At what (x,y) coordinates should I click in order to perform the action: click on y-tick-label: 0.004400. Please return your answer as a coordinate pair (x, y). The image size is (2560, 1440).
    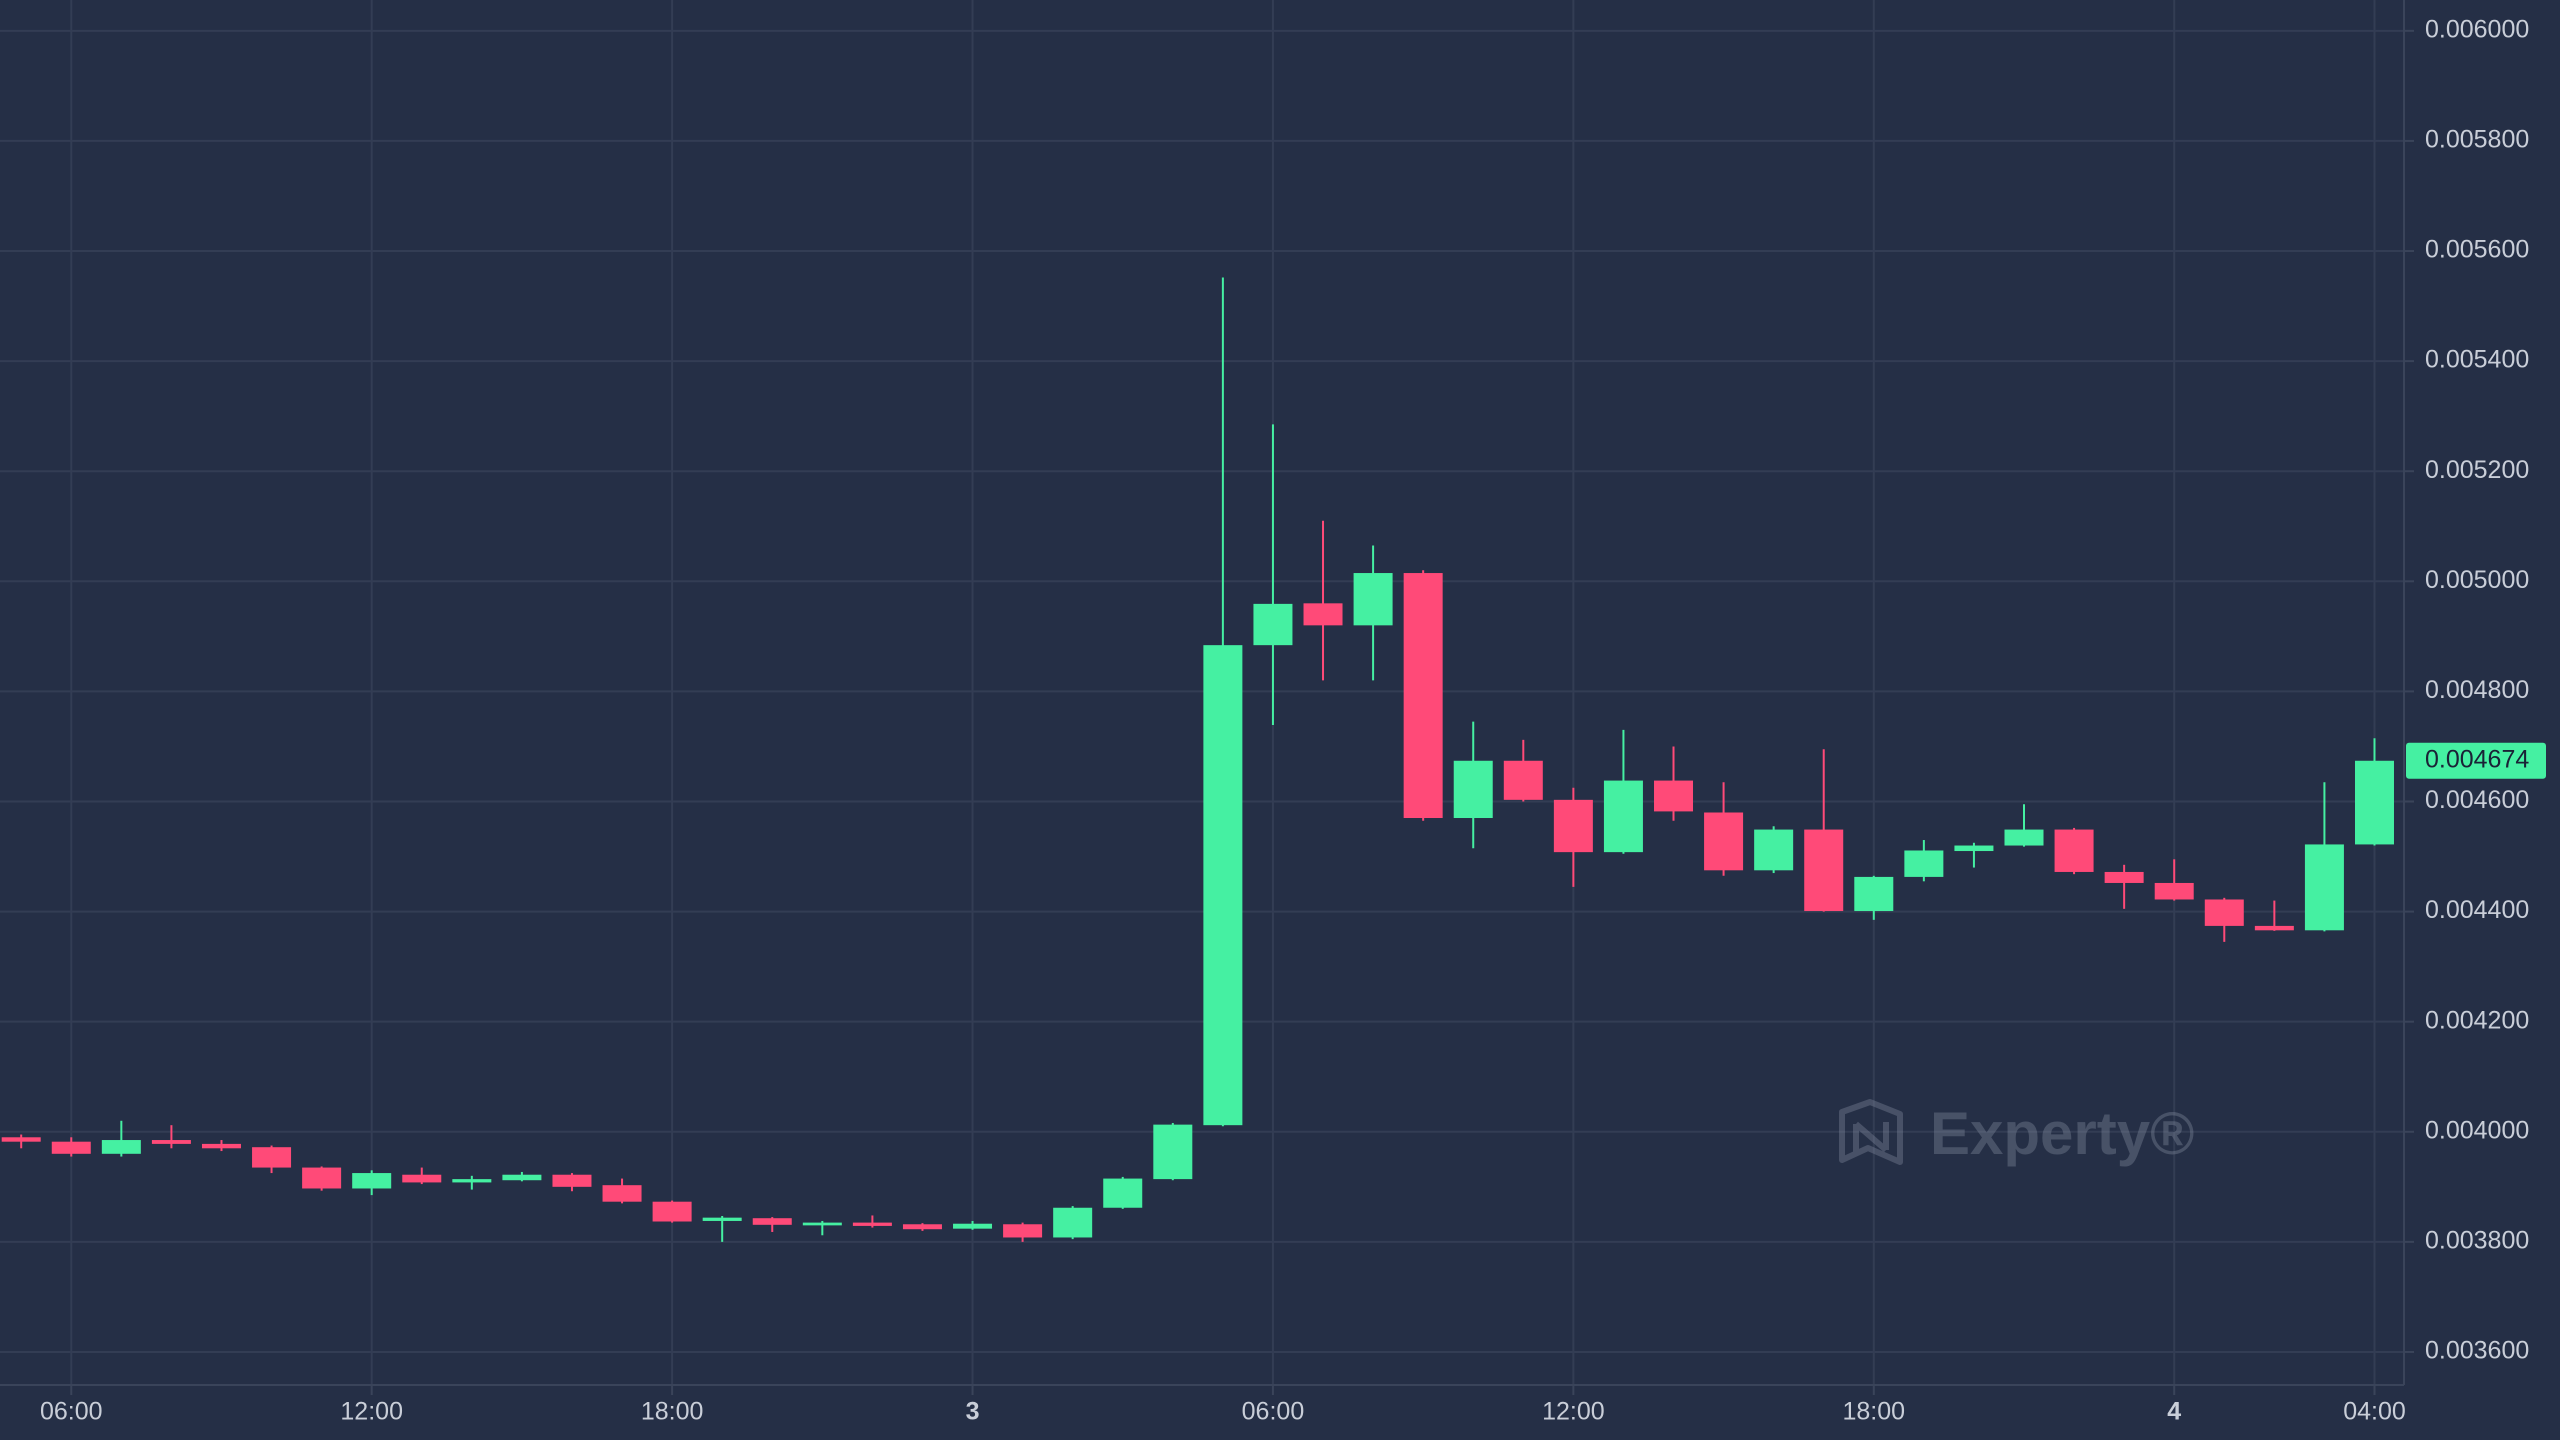
    Looking at the image, I should click on (2477, 910).